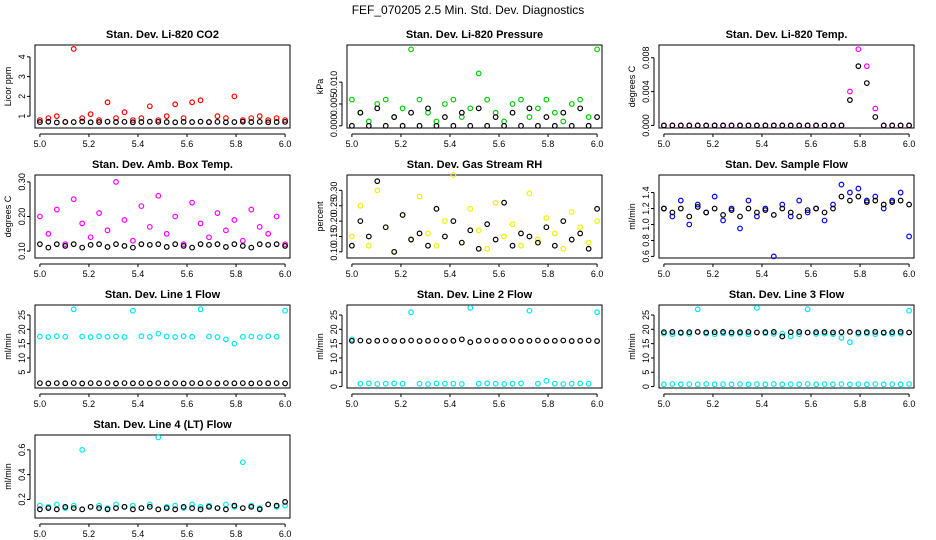 This screenshot has height=540, width=936. Describe the element at coordinates (646, 57) in the screenshot. I see `y-tick-label: 0.008` at that location.